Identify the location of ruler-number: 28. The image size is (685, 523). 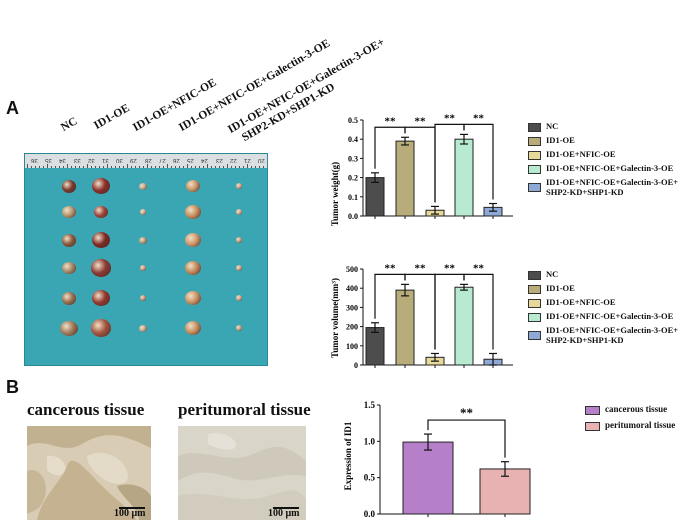
(148, 160).